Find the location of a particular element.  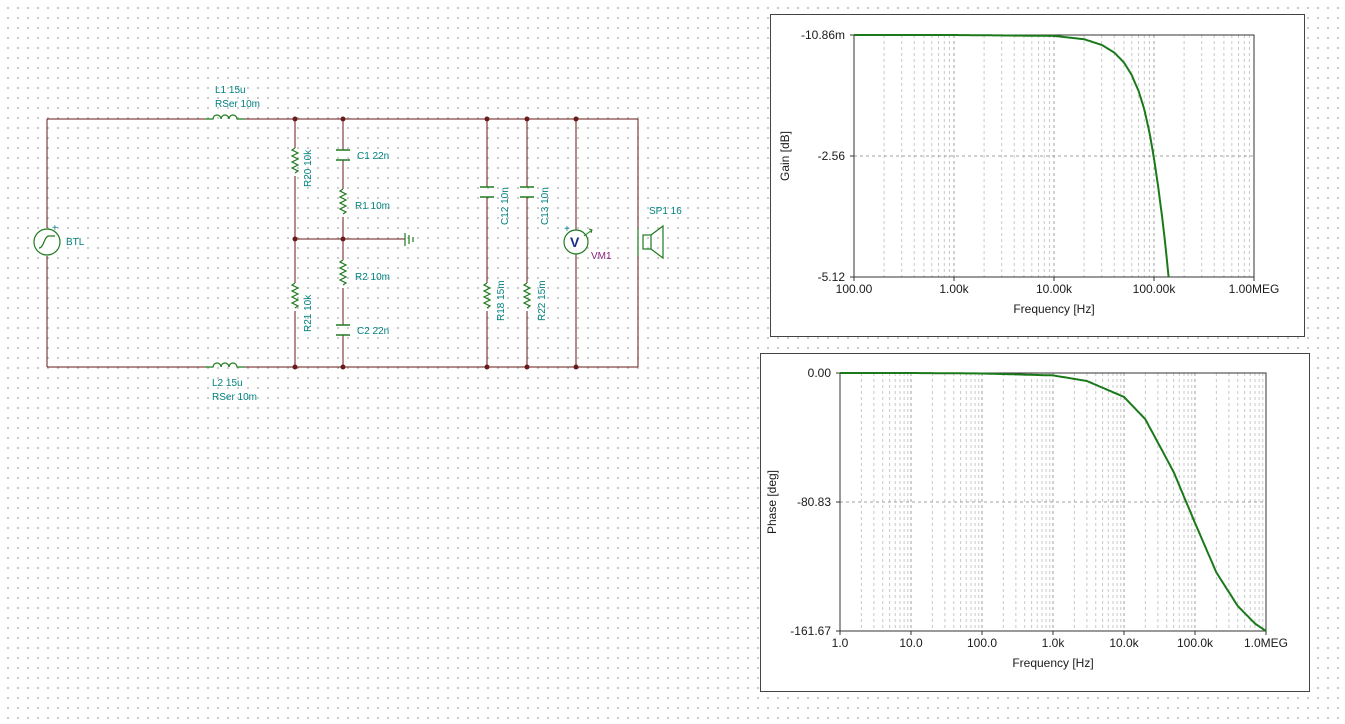

capacitor-c12: C12 10n is located at coordinates (495, 205).